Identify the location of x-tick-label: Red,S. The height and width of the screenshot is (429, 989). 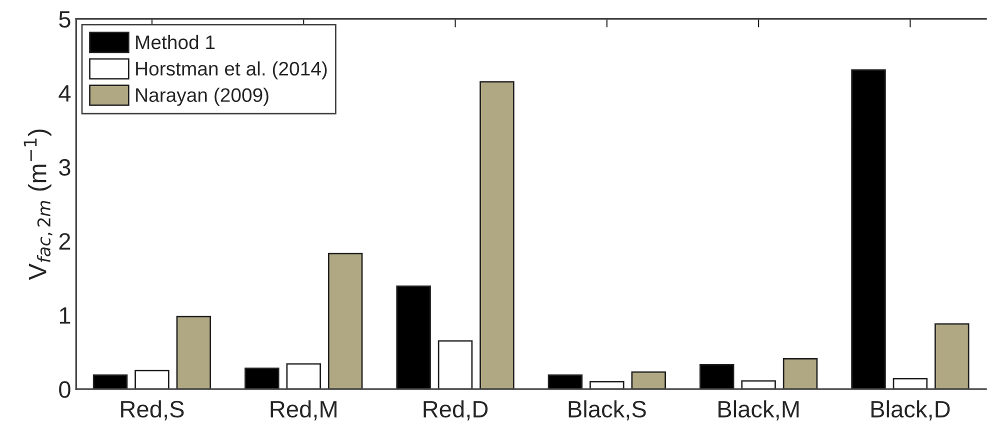
(152, 410).